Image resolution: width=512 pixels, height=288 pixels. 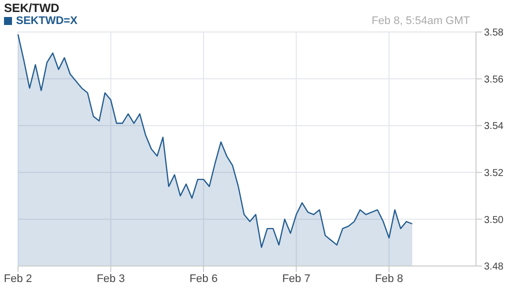 I want to click on x-tick-label: Feb 3, so click(x=110, y=278).